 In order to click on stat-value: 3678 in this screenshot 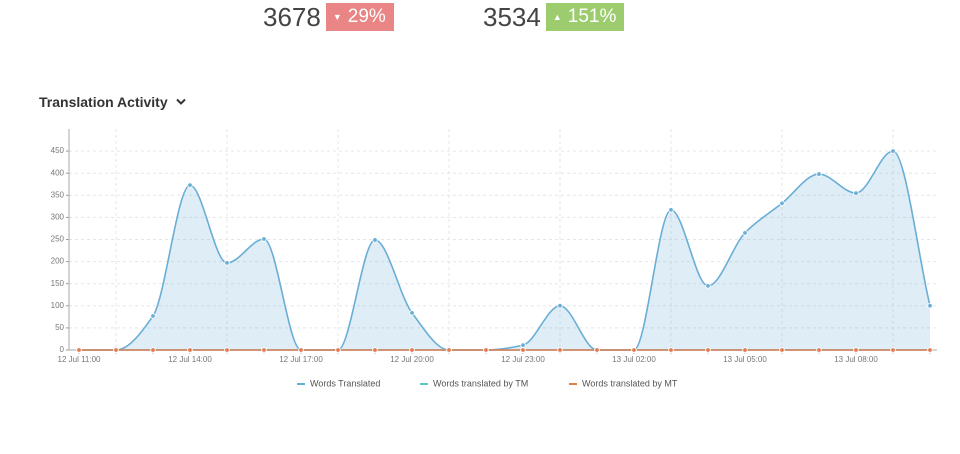, I will do `click(292, 16)`.